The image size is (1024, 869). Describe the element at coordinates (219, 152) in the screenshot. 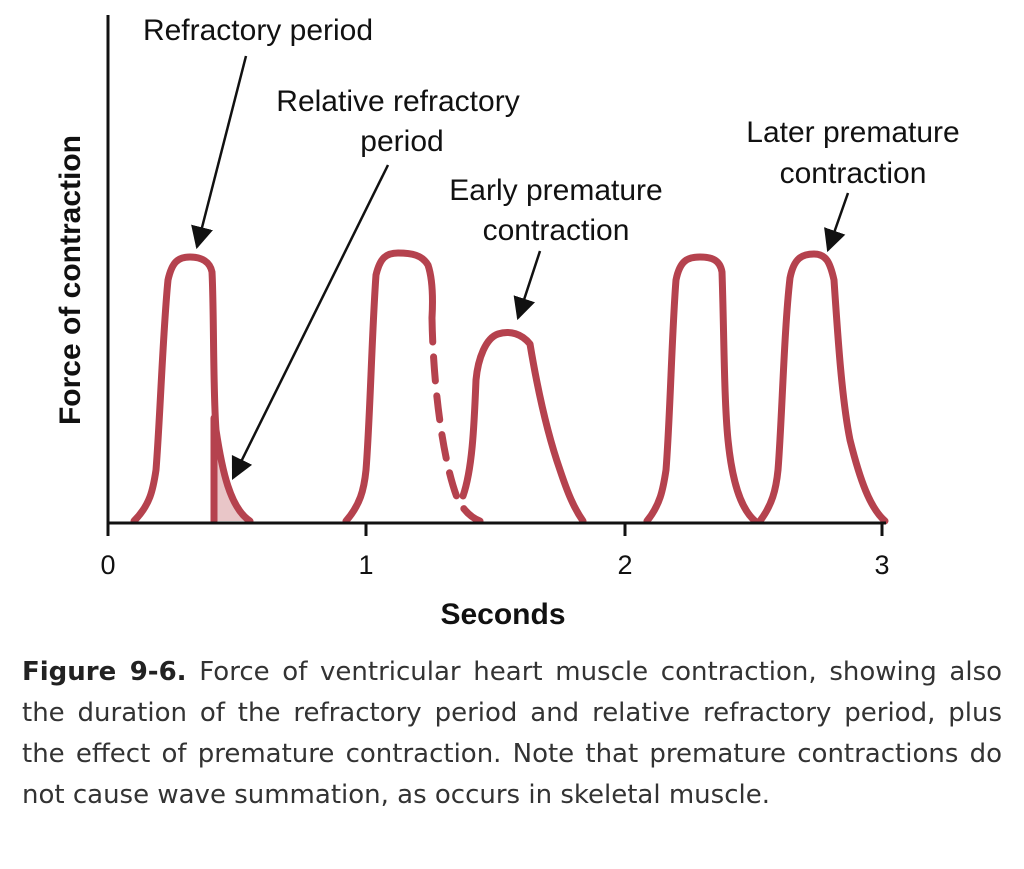

I see `refractory-period-arrow` at that location.